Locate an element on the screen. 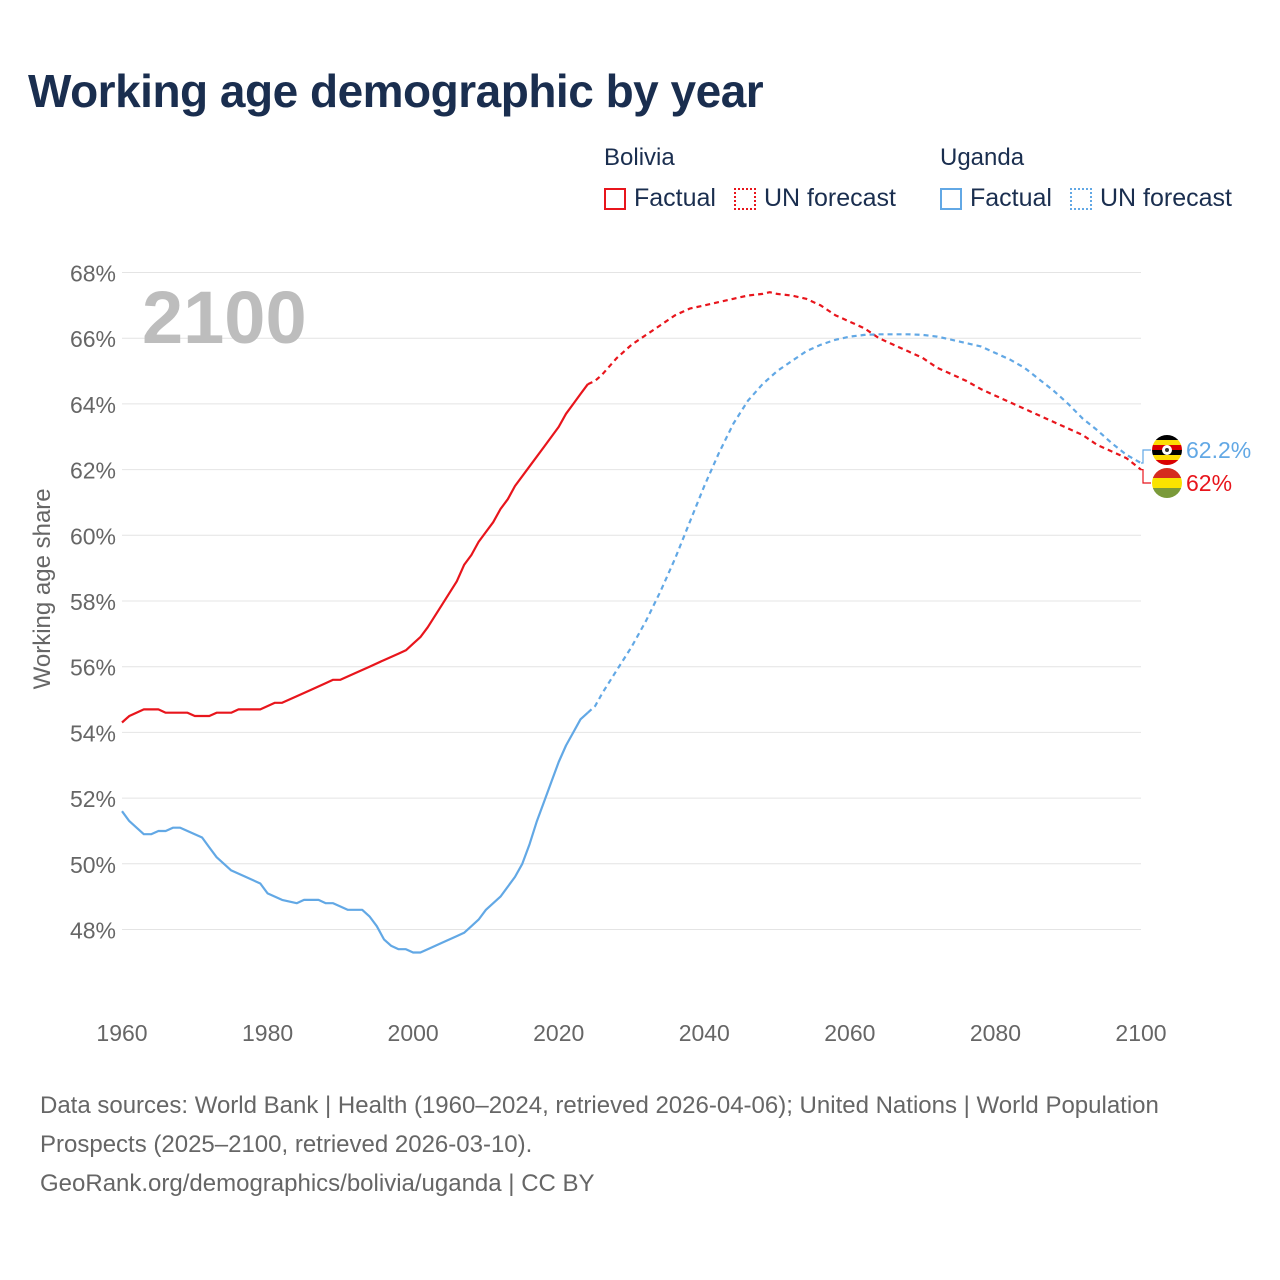 The width and height of the screenshot is (1280, 1280). bolivia-end-label: 62% is located at coordinates (1209, 483).